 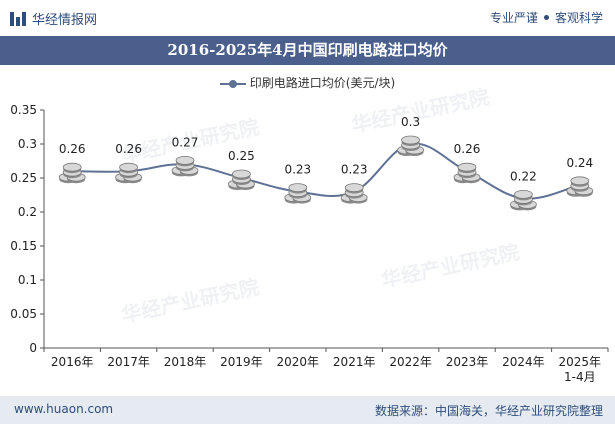 I want to click on slogan-right: 客观科学, so click(x=578, y=18).